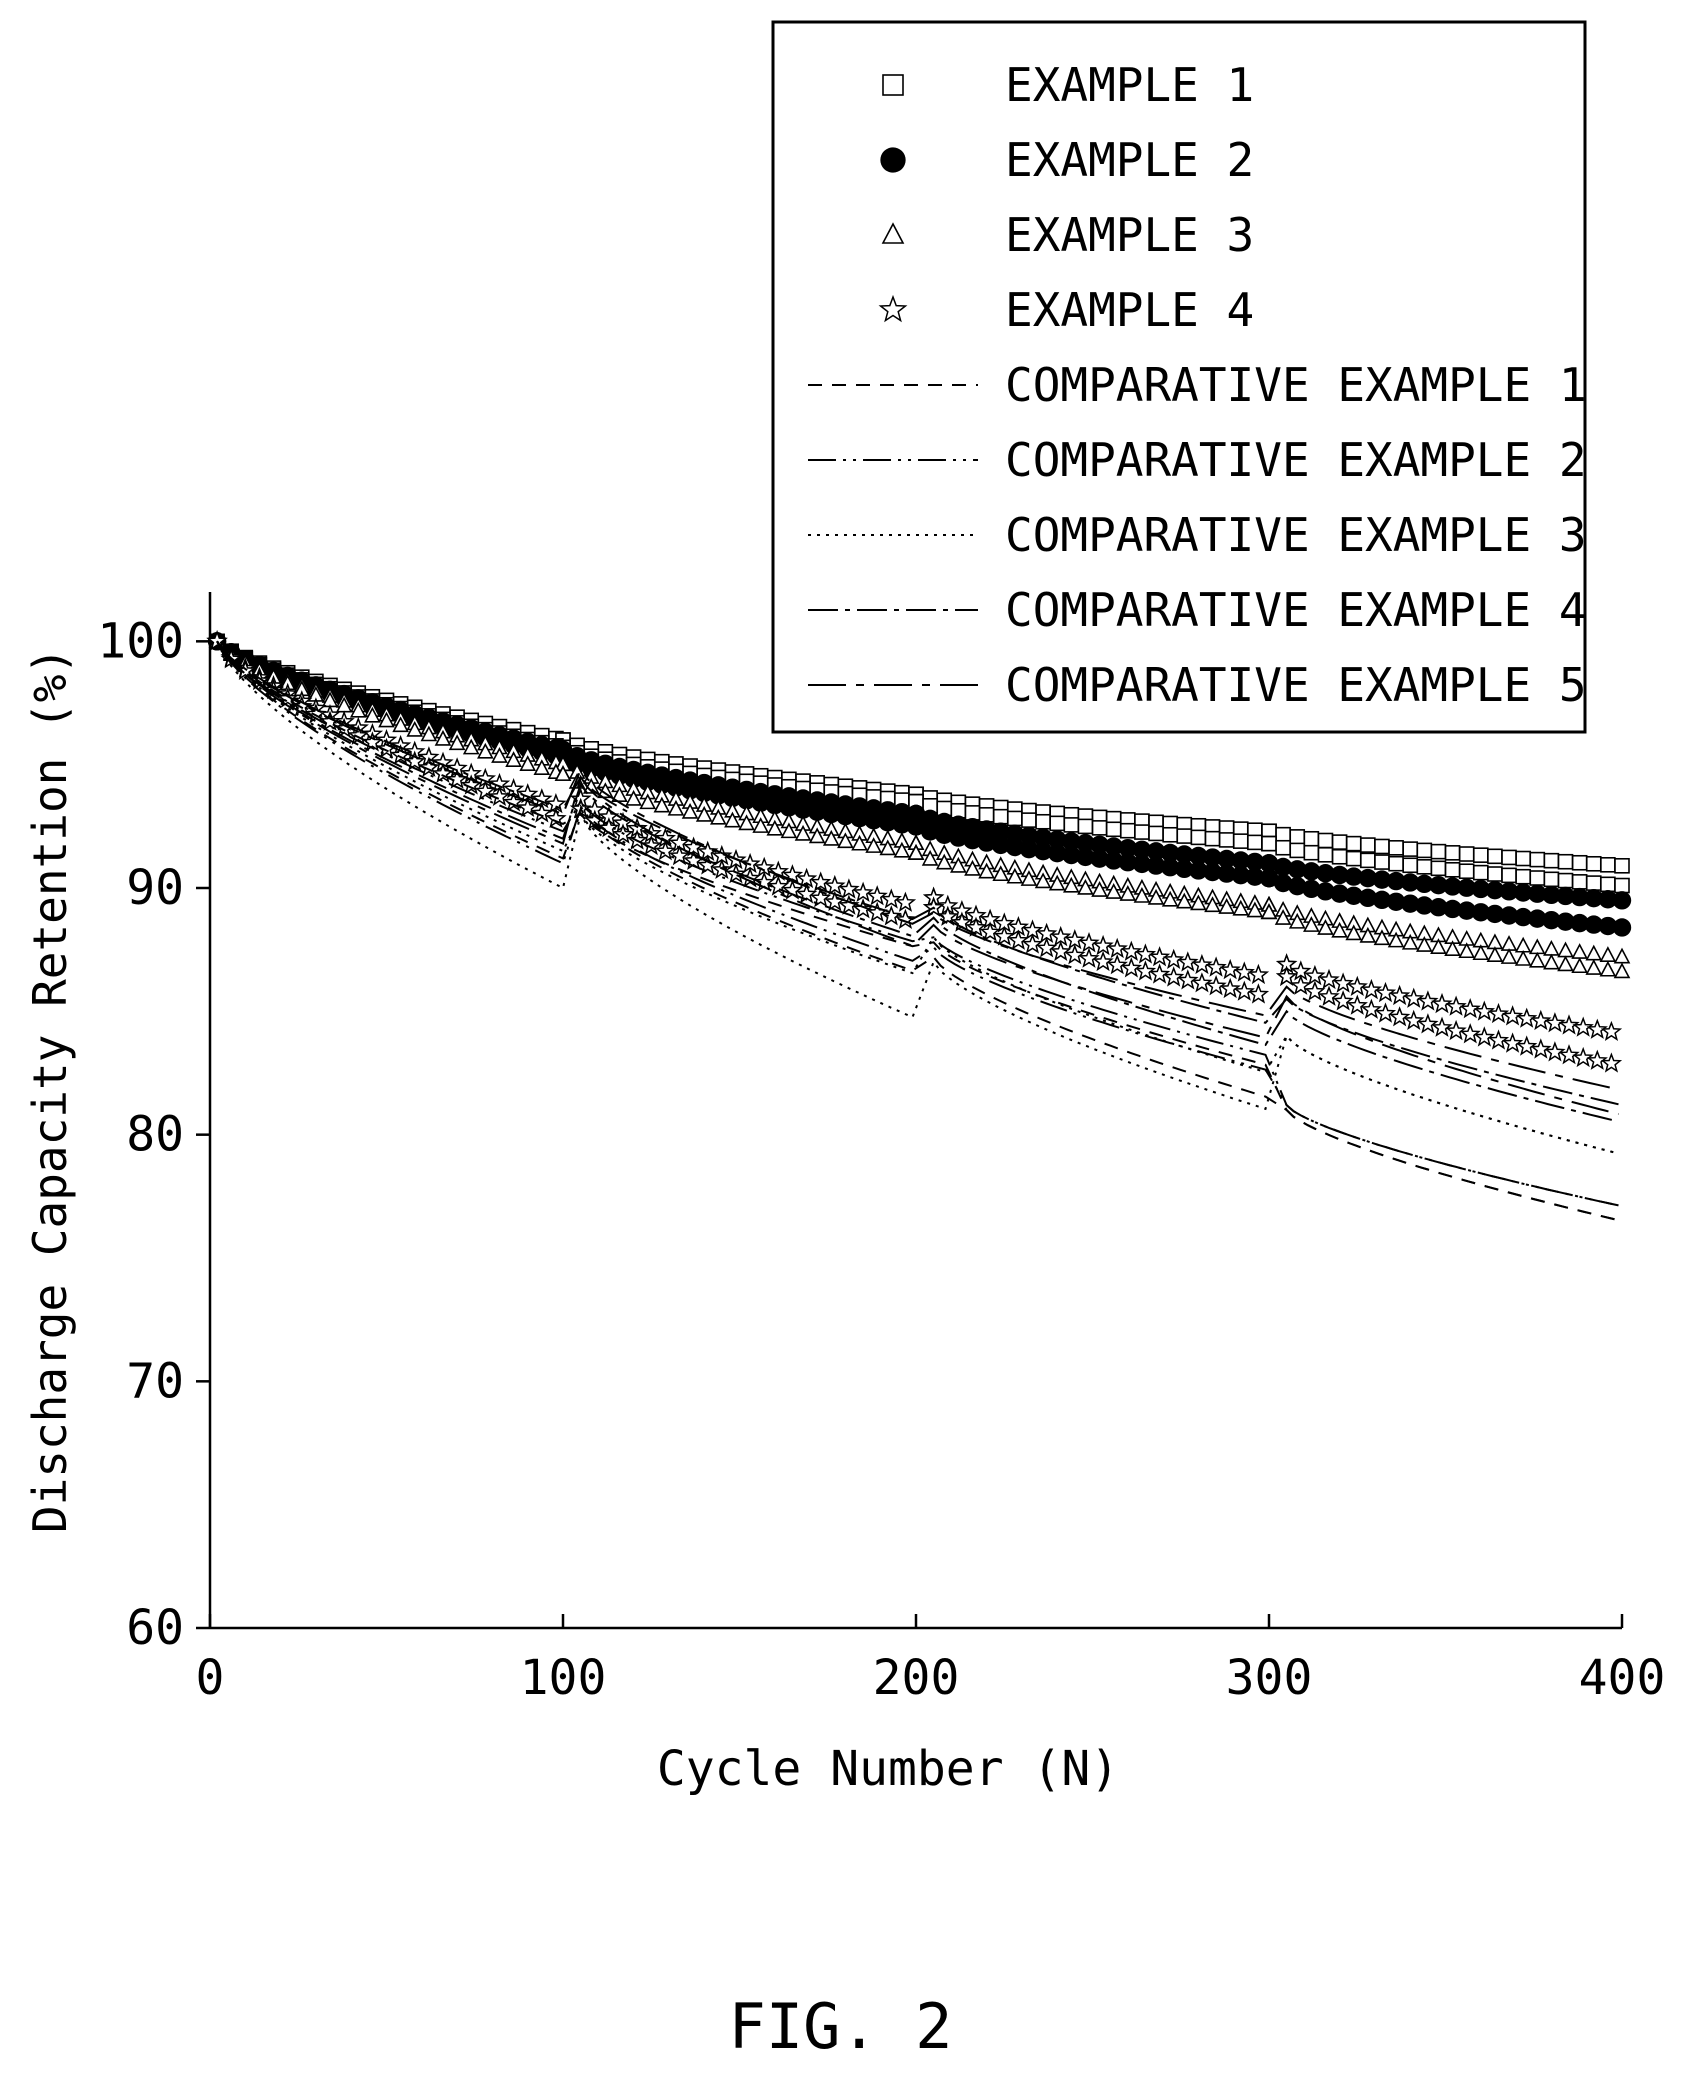 Image resolution: width=1681 pixels, height=2086 pixels. I want to click on legend-label: EXAMPLE 2, so click(1129, 160).